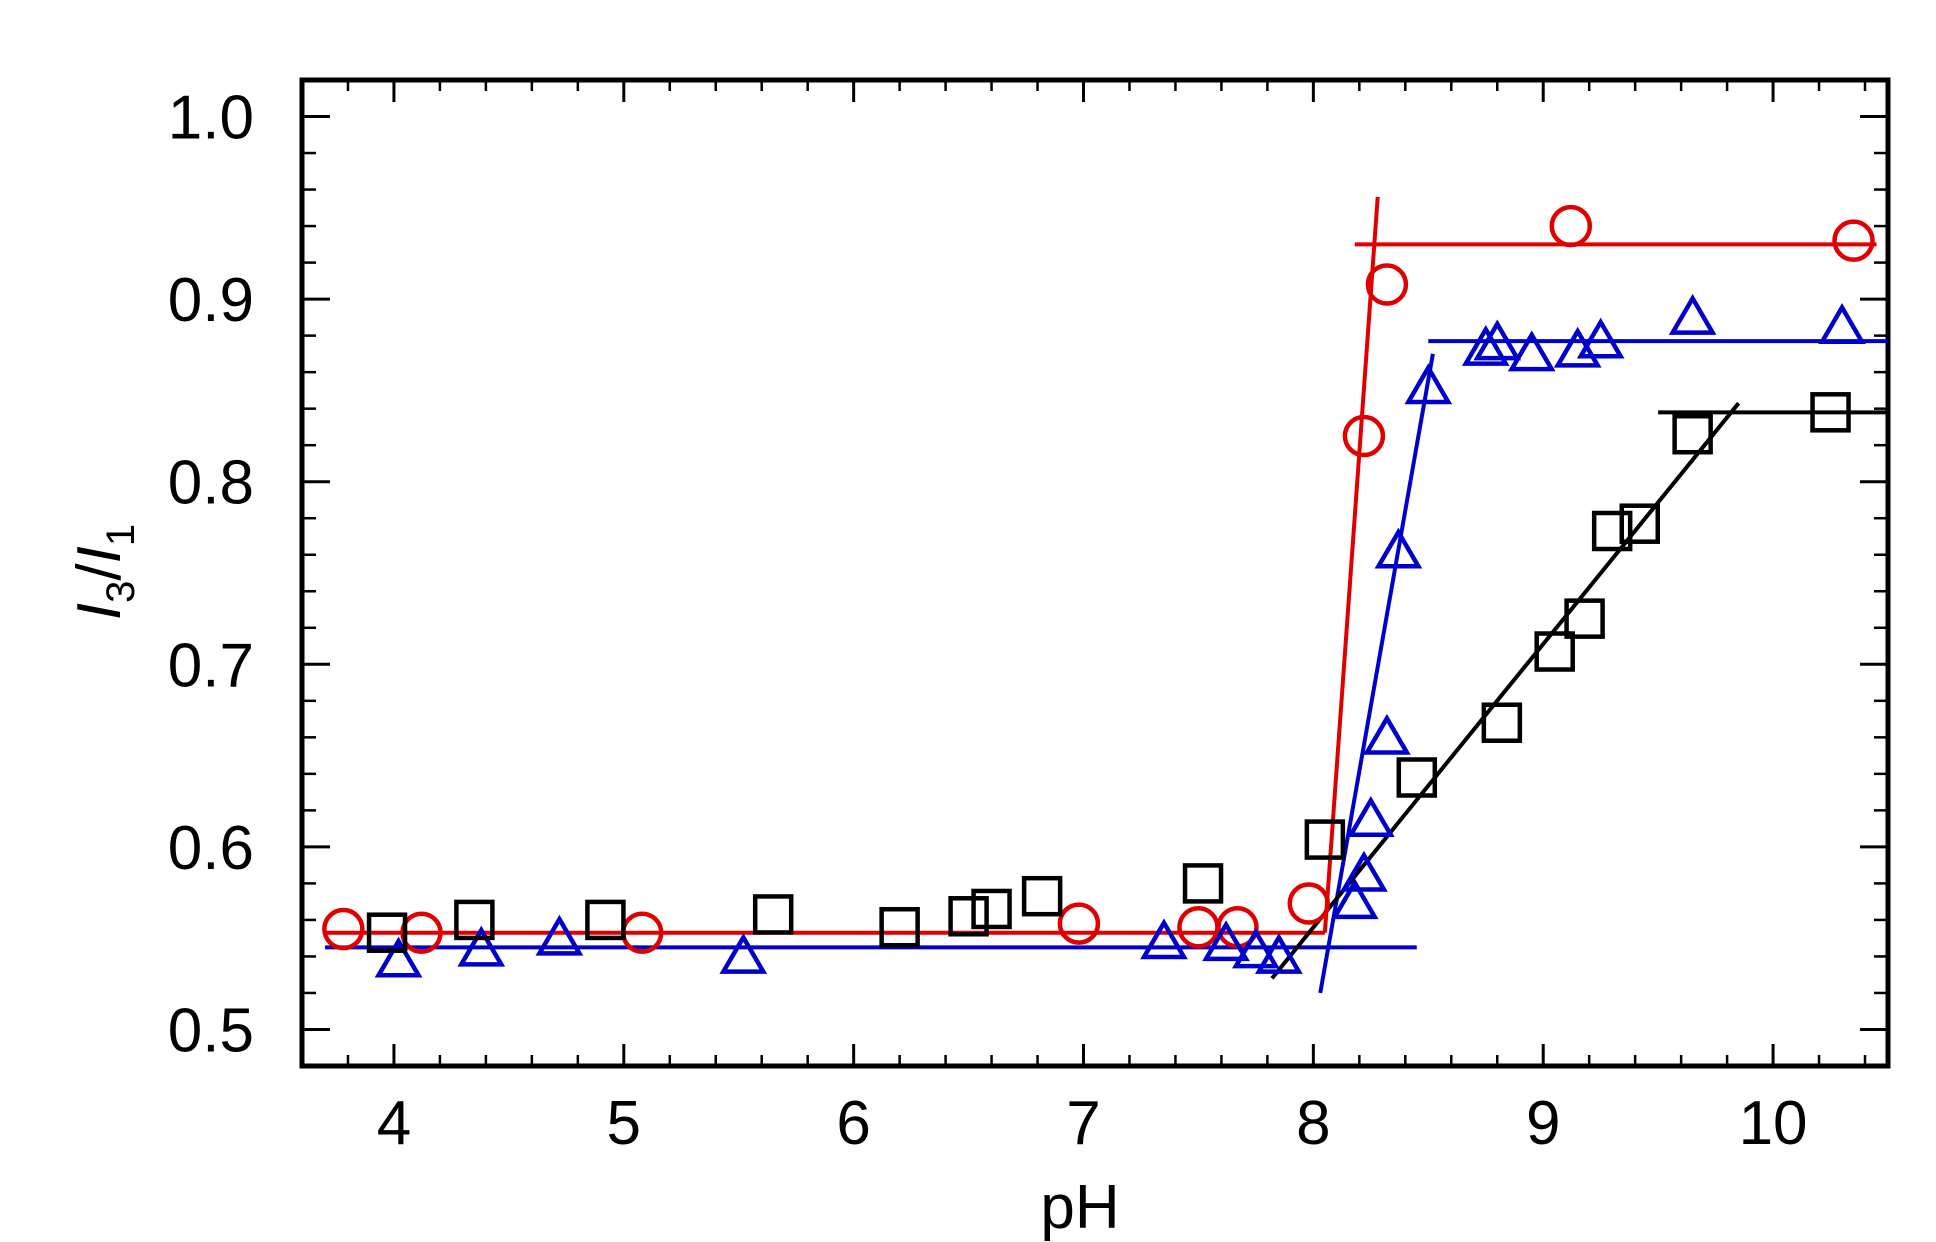  What do you see at coordinates (1543, 1123) in the screenshot?
I see `x-tick-label: 9` at bounding box center [1543, 1123].